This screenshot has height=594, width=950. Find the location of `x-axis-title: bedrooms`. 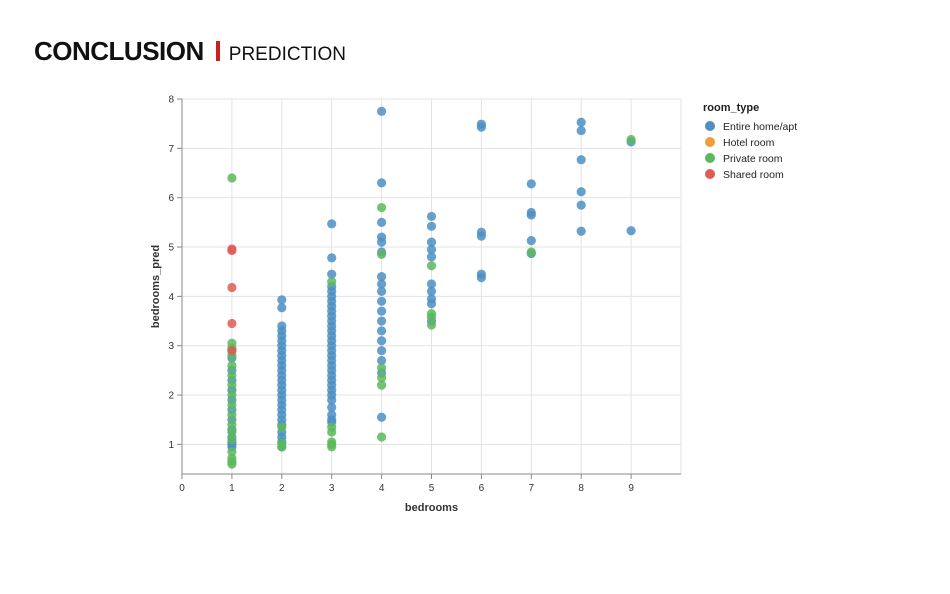

x-axis-title: bedrooms is located at coordinates (431, 508).